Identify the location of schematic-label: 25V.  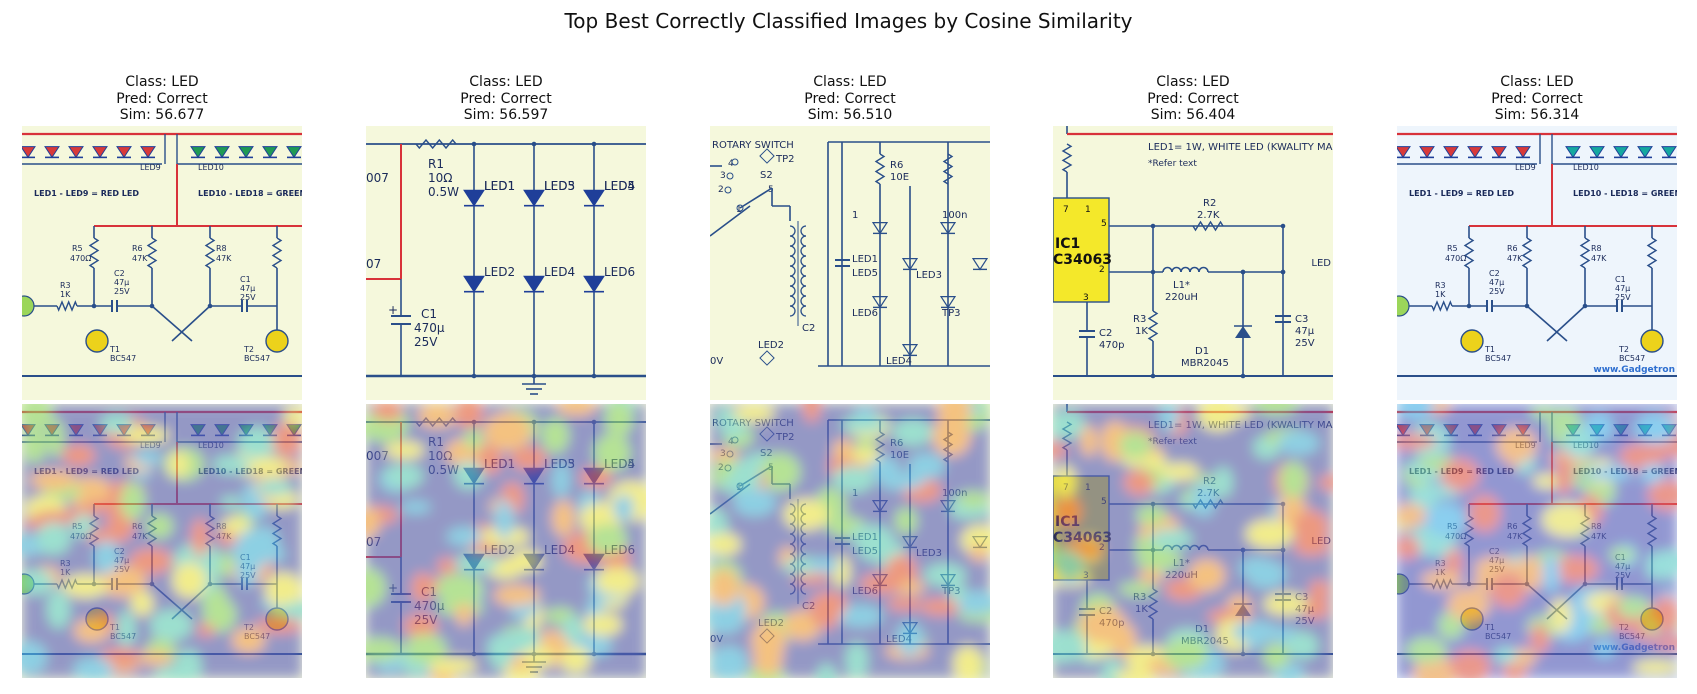
(1497, 291).